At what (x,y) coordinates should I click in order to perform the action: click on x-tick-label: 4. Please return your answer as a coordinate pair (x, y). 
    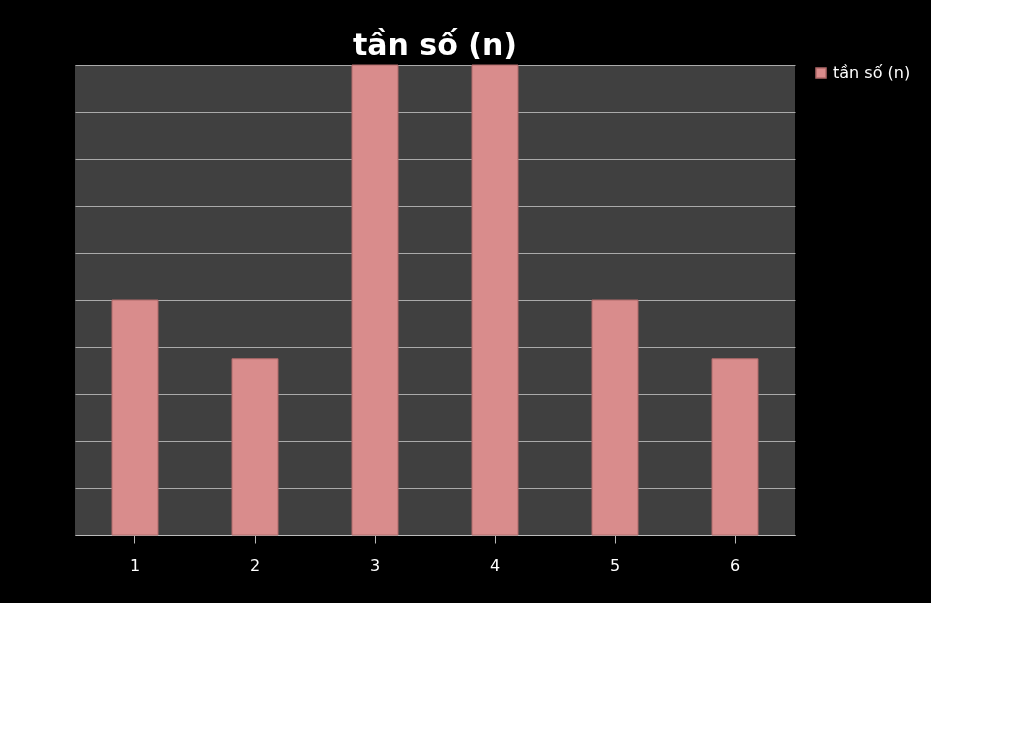
    Looking at the image, I should click on (495, 565).